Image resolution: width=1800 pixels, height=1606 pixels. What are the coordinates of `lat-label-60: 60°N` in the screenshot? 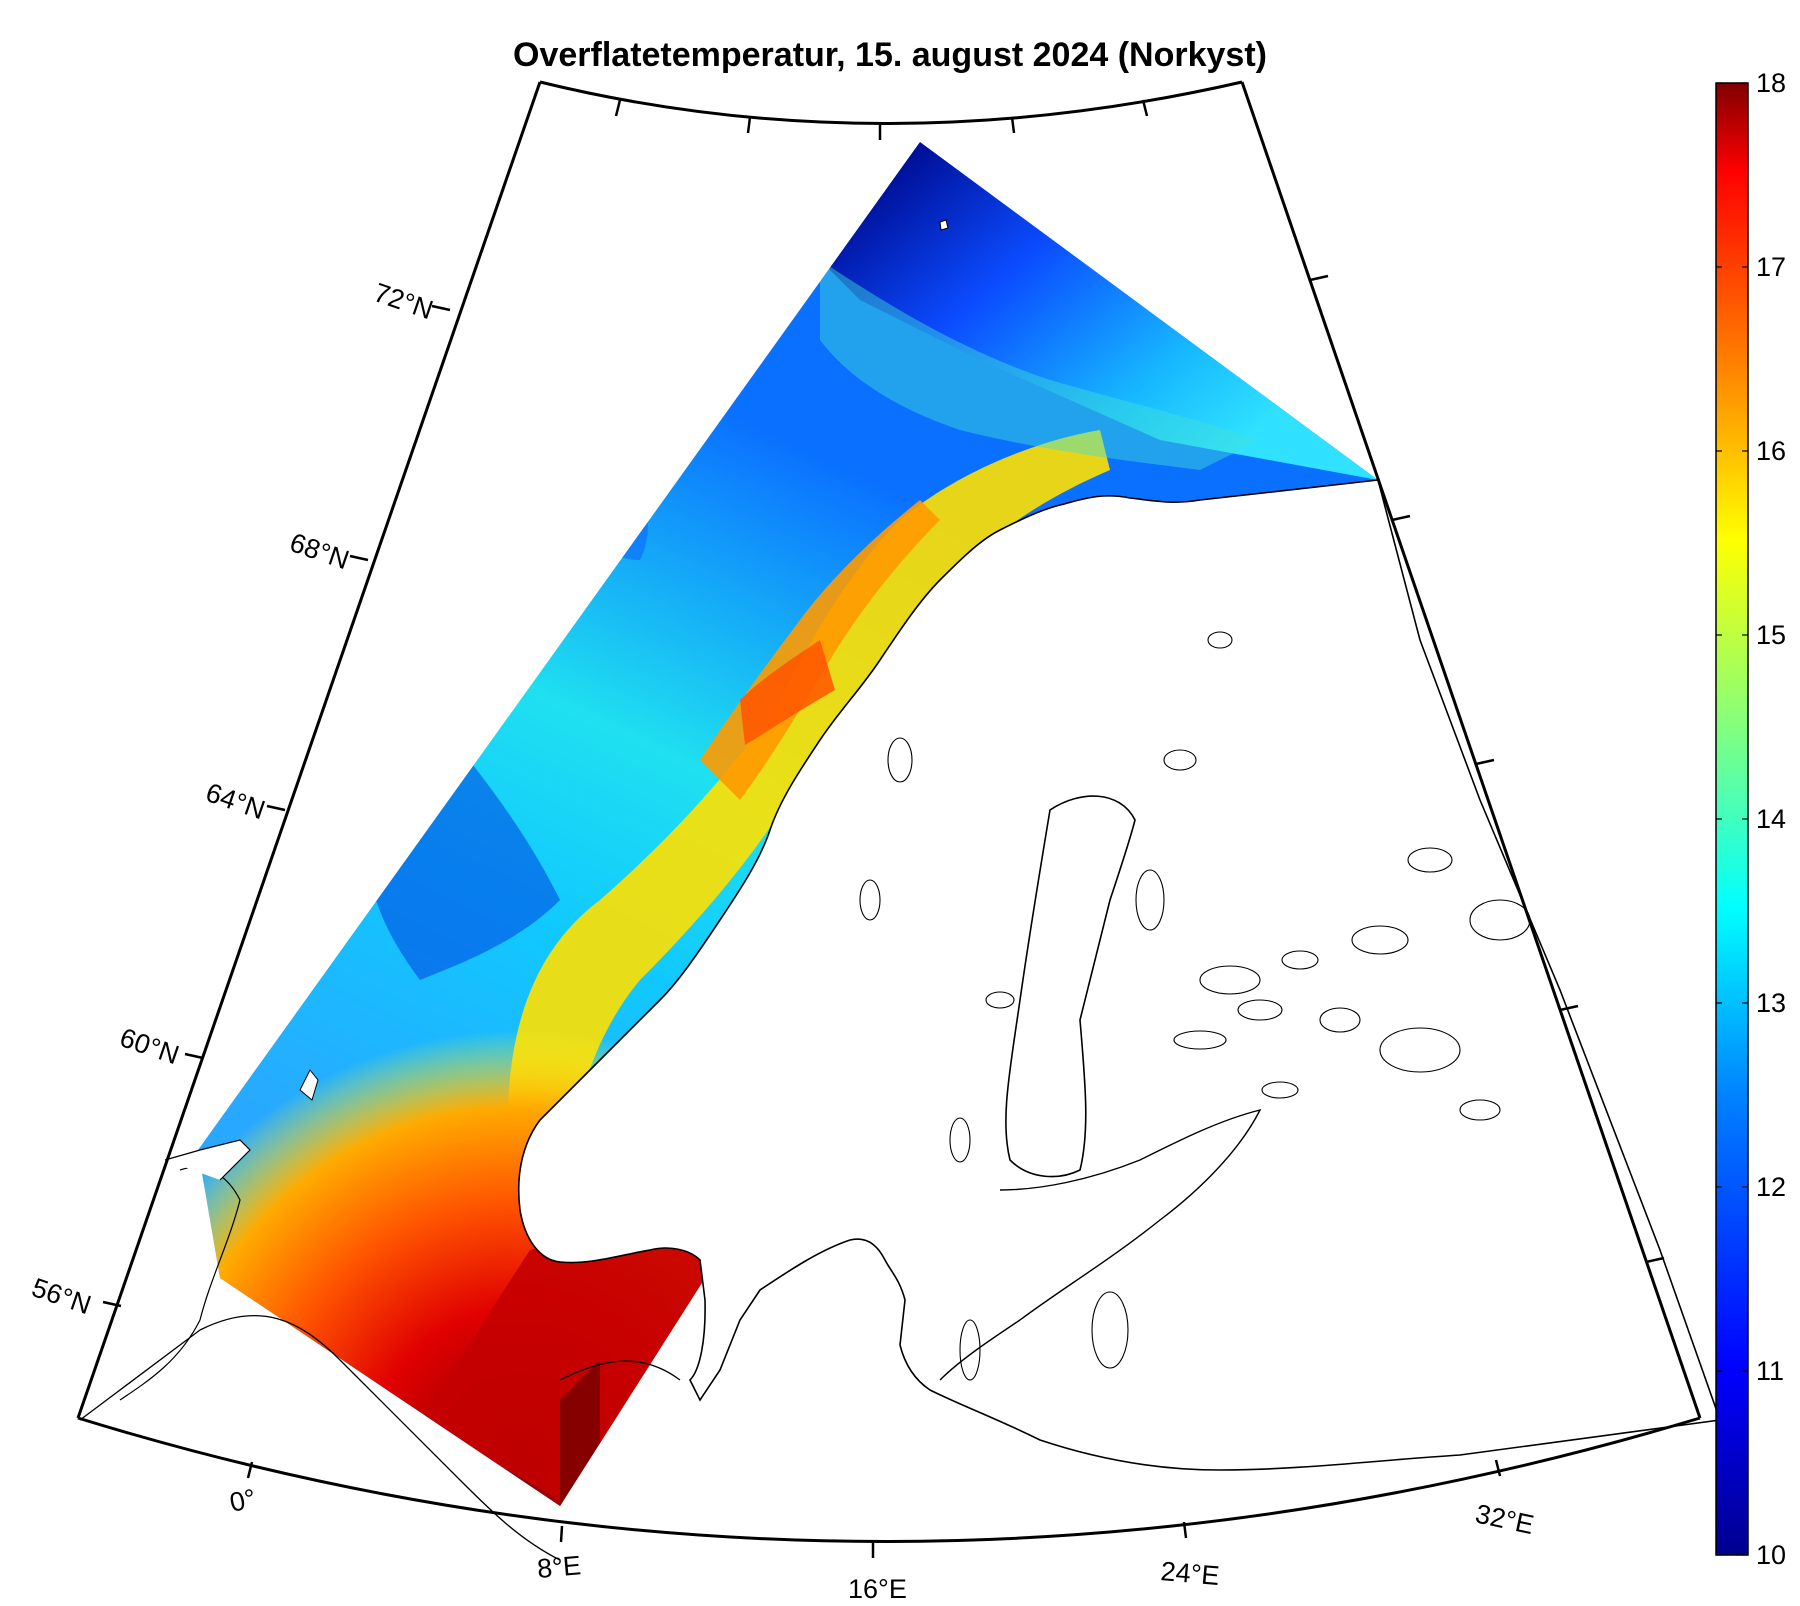 It's located at (149, 1046).